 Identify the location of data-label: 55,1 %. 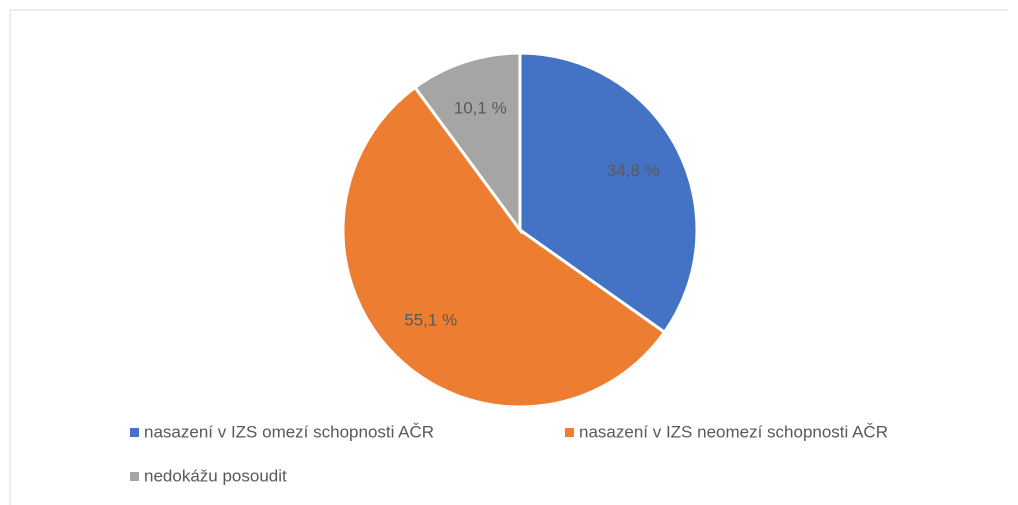
(430, 319).